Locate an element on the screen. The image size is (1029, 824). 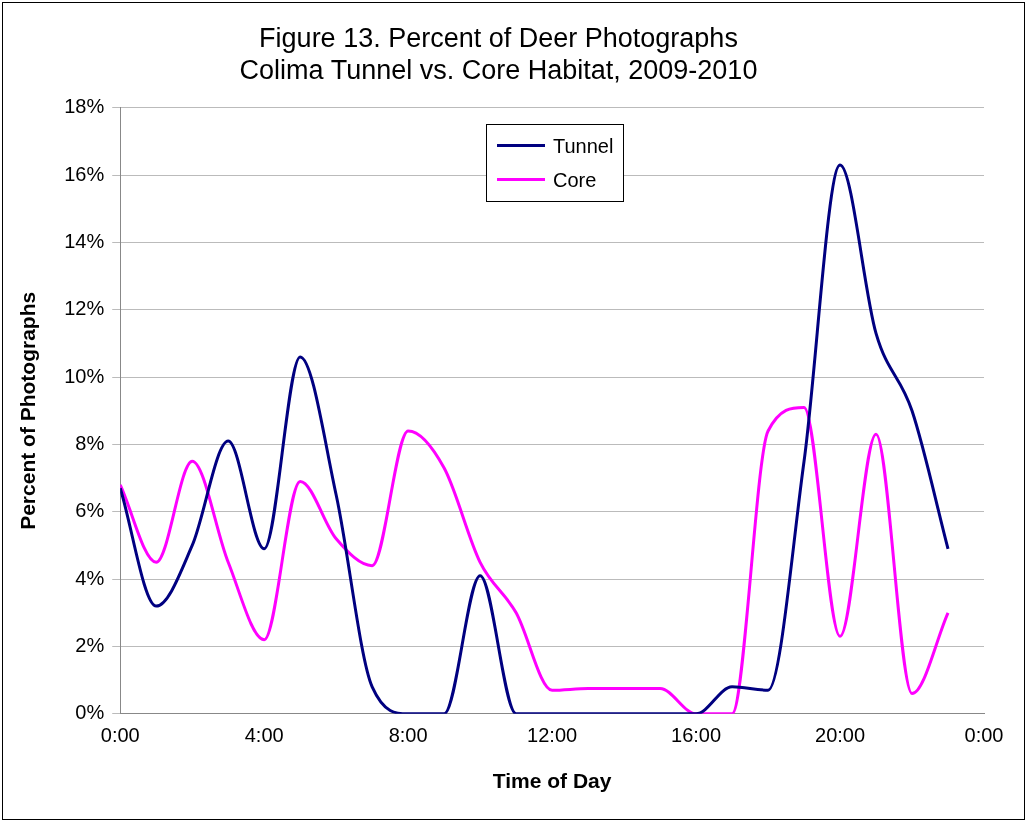
x-tick-label: 16:00 is located at coordinates (696, 735).